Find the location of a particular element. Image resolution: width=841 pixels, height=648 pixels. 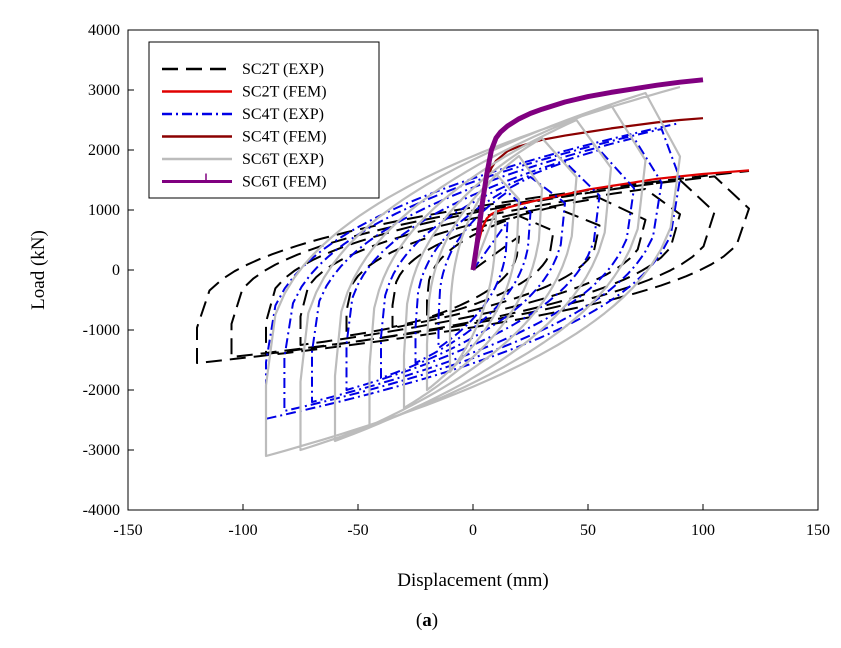

x-tick-label: -50 is located at coordinates (357, 530).